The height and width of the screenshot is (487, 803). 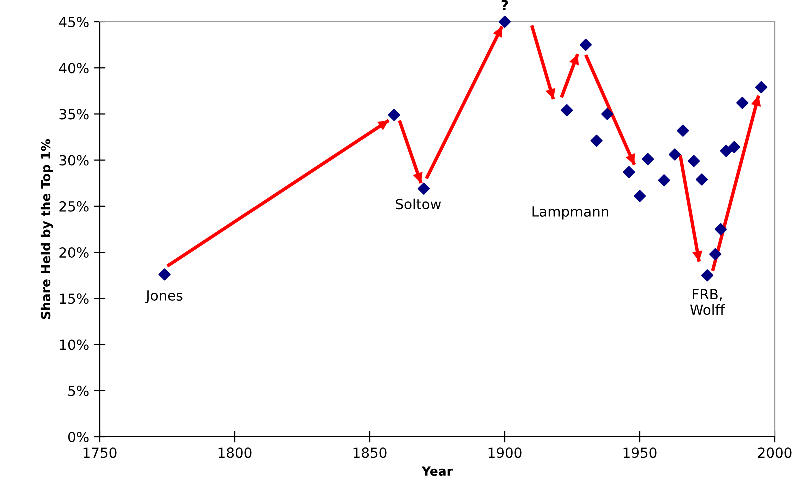 What do you see at coordinates (570, 213) in the screenshot?
I see `annotation: Lampmann` at bounding box center [570, 213].